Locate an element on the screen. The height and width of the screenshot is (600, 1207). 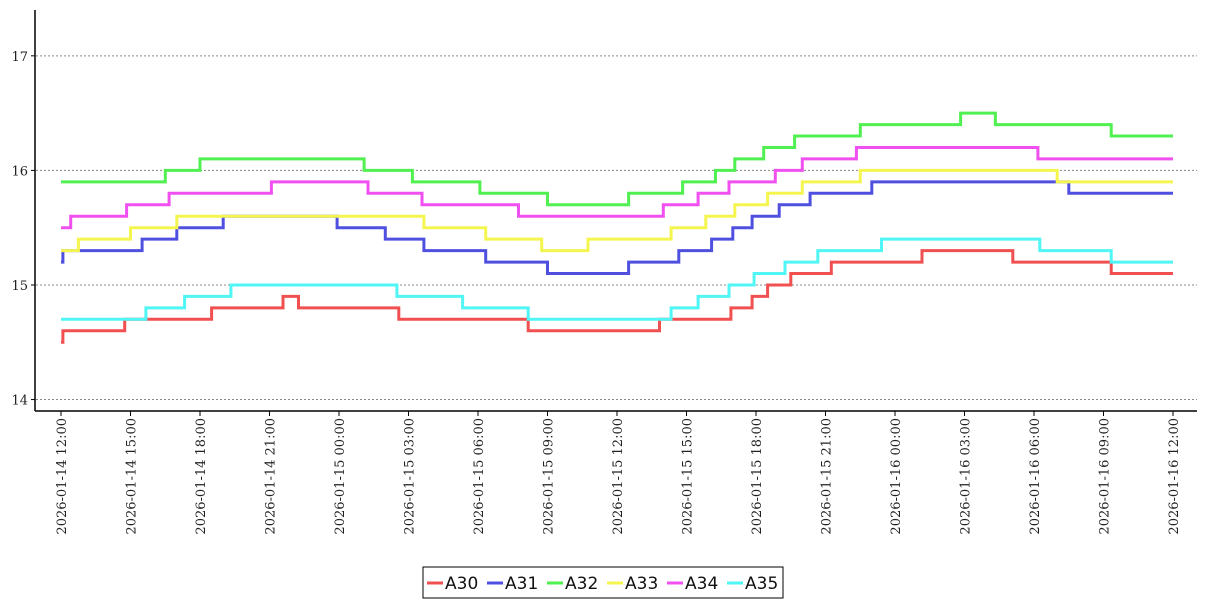
x-tick-label: 2026-01-14 12:00 is located at coordinates (62, 476).